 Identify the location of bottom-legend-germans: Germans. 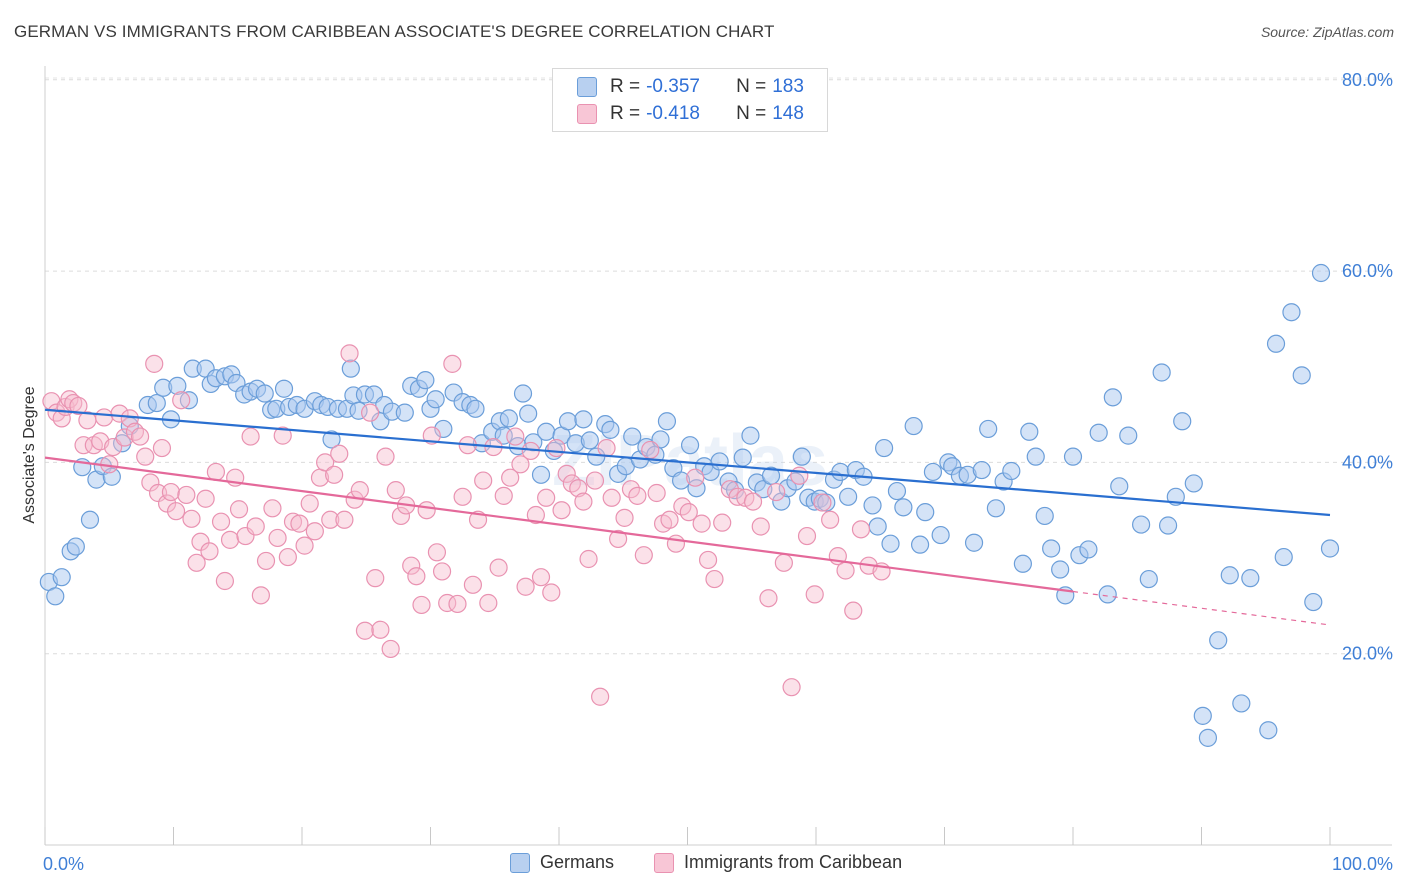
(562, 862).